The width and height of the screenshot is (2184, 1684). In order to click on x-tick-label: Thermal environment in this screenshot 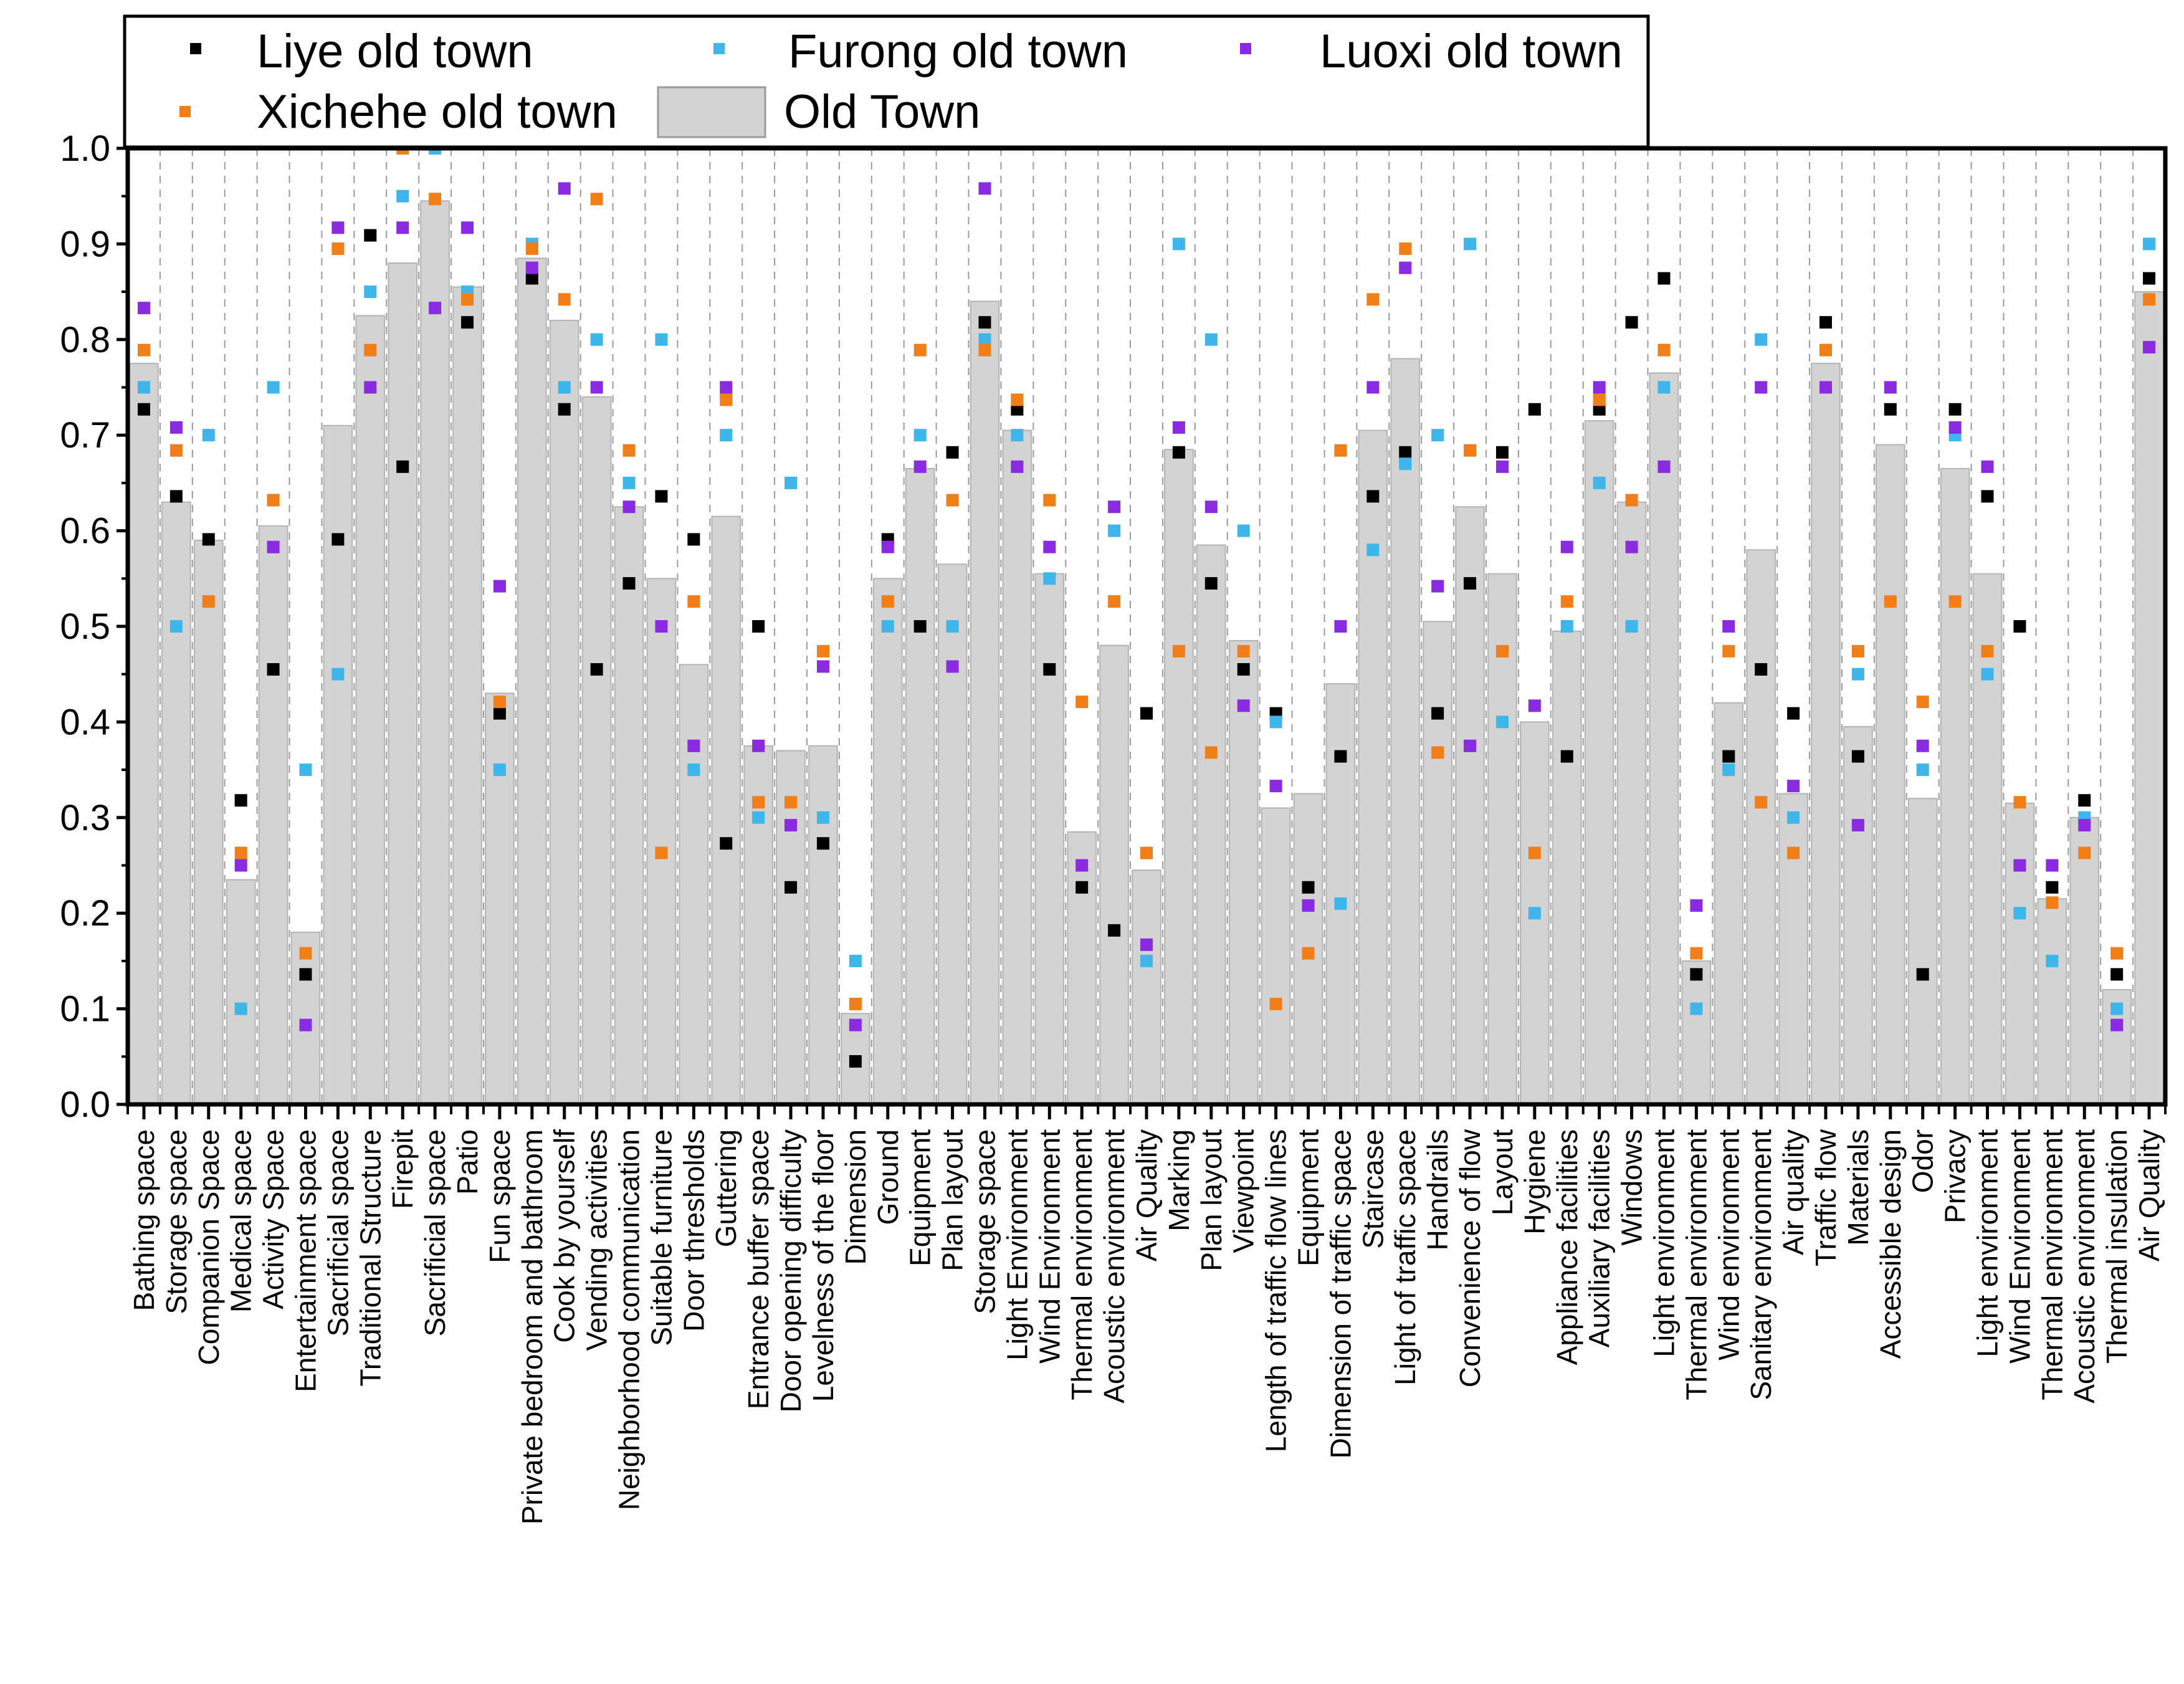, I will do `click(1082, 1264)`.